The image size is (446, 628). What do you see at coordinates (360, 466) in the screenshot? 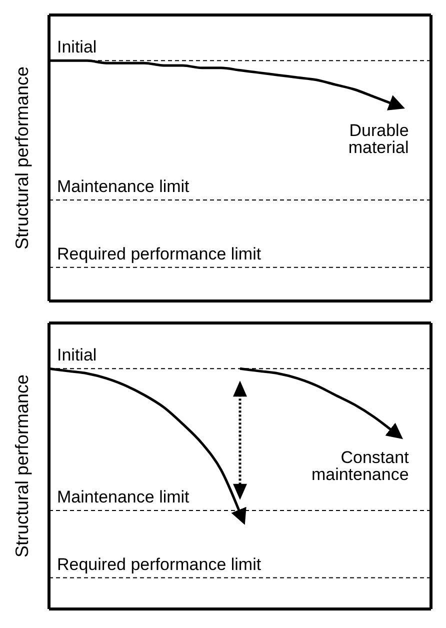
I see `series-label: Constant maintenance` at bounding box center [360, 466].